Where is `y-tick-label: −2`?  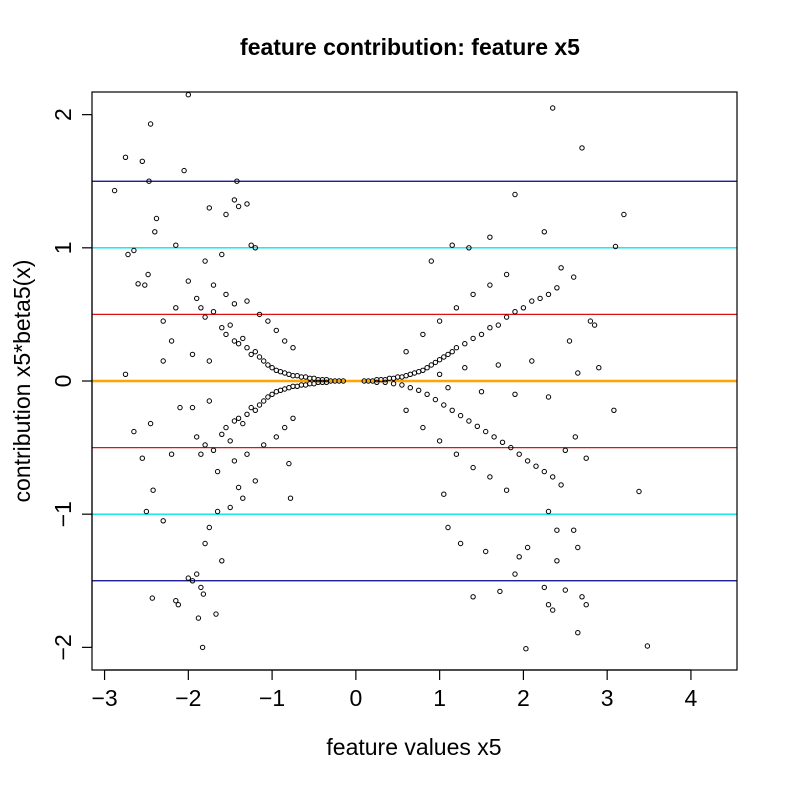 y-tick-label: −2 is located at coordinates (63, 647).